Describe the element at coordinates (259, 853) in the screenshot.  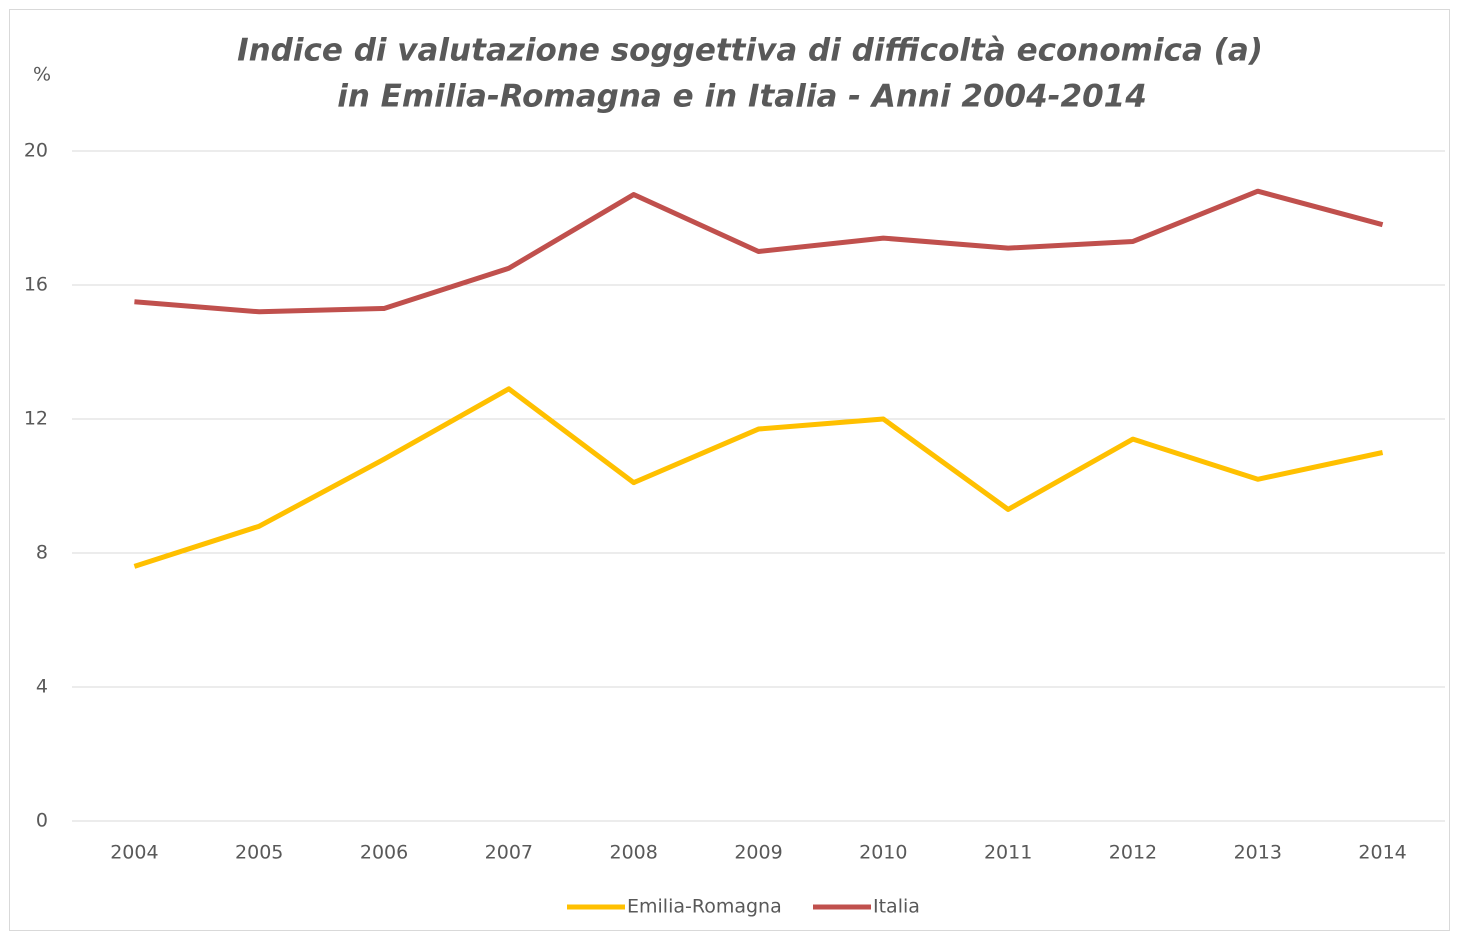
I see `x-tick-label: 2005` at that location.